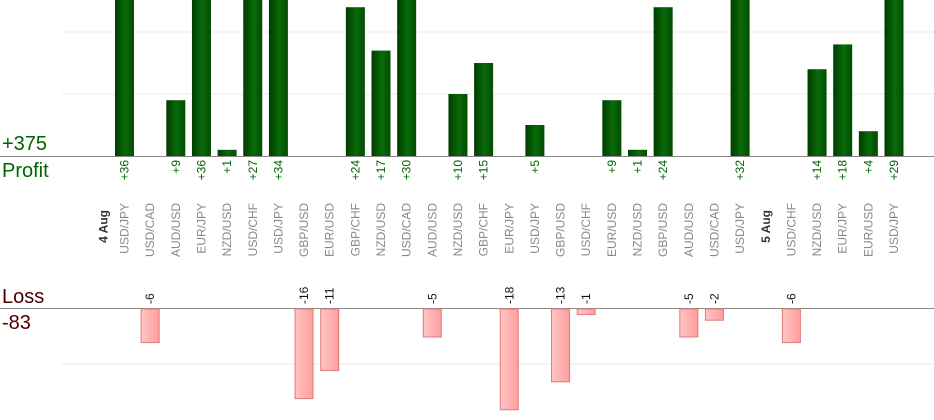 The width and height of the screenshot is (934, 420). I want to click on loss-value-label: -2, so click(714, 298).